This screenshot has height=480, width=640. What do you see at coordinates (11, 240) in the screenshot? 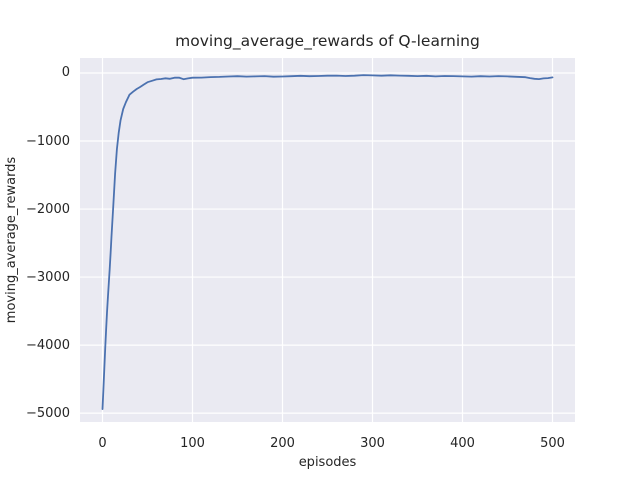
I see `y-axis-label: moving_average_rewards` at bounding box center [11, 240].